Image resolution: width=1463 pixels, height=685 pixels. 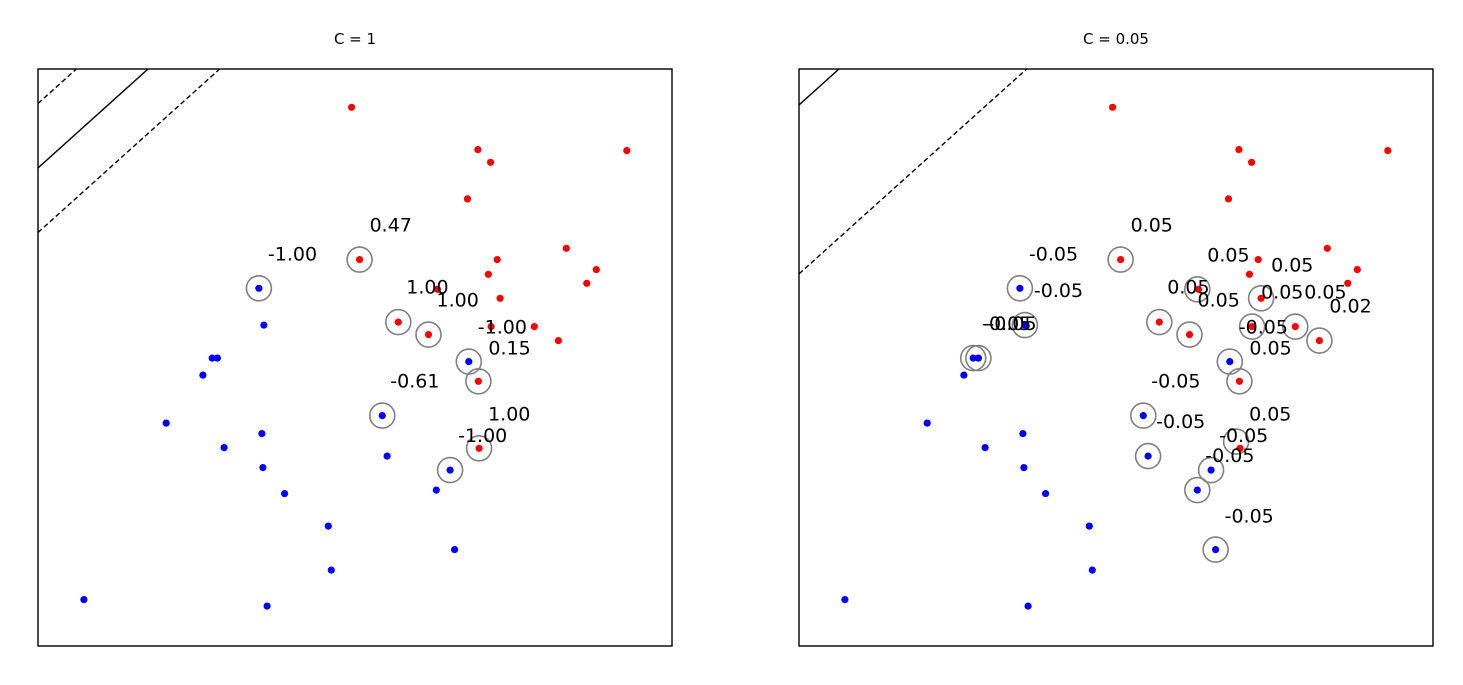 I want to click on right-plot-title: C = 0.05, so click(x=1116, y=39).